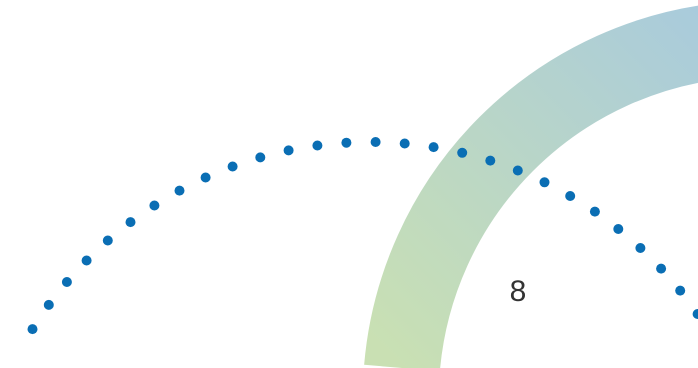 The image size is (698, 368). I want to click on page-number: 8, so click(518, 291).